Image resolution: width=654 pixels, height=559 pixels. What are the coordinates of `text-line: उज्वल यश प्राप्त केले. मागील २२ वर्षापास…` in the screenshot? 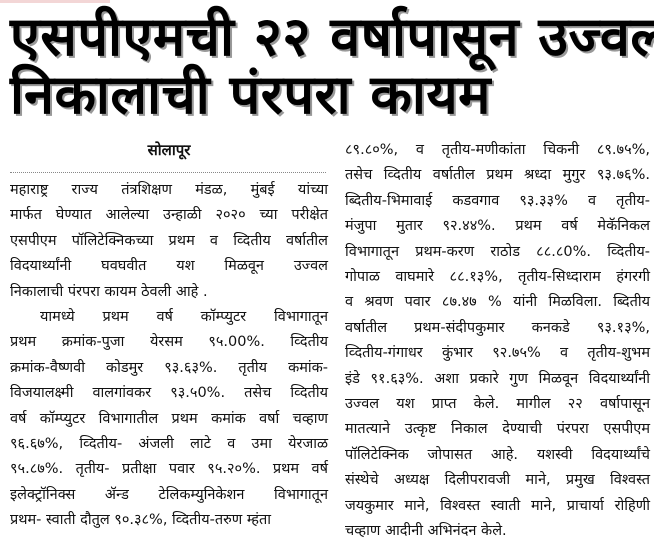 It's located at (497, 404).